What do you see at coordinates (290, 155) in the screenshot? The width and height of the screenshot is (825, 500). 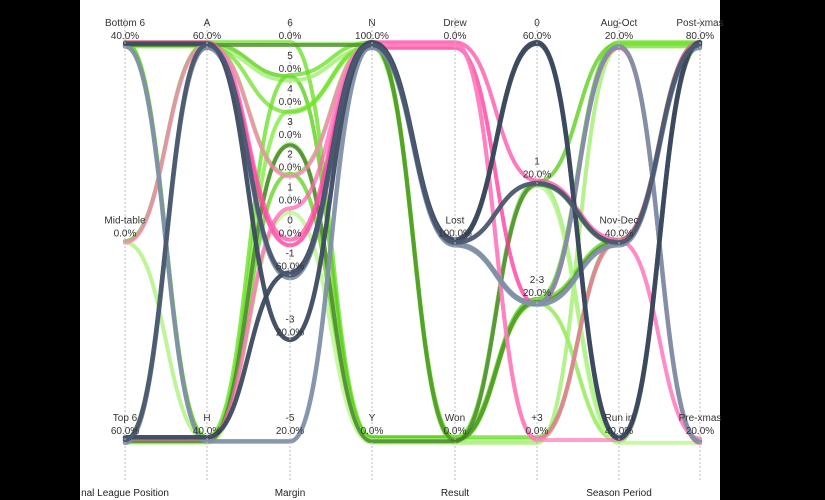 I see `category-label: 2` at bounding box center [290, 155].